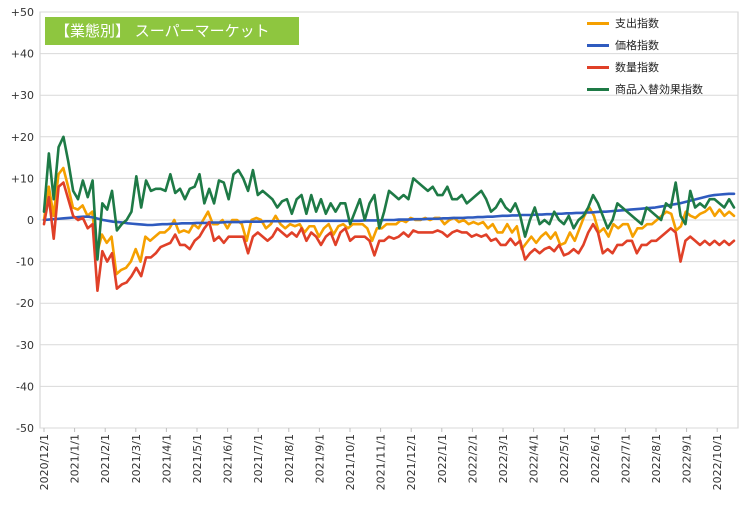  Describe the element at coordinates (687, 458) in the screenshot. I see `x-tick-label: 2022/9/1` at that location.